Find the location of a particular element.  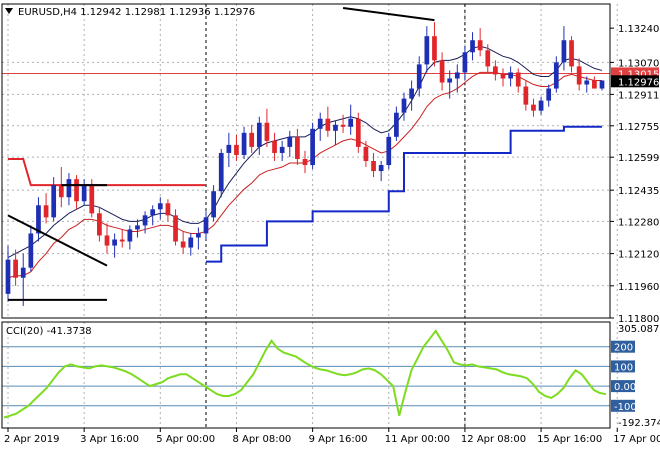

cci-top-label: 305.0871 is located at coordinates (639, 329).